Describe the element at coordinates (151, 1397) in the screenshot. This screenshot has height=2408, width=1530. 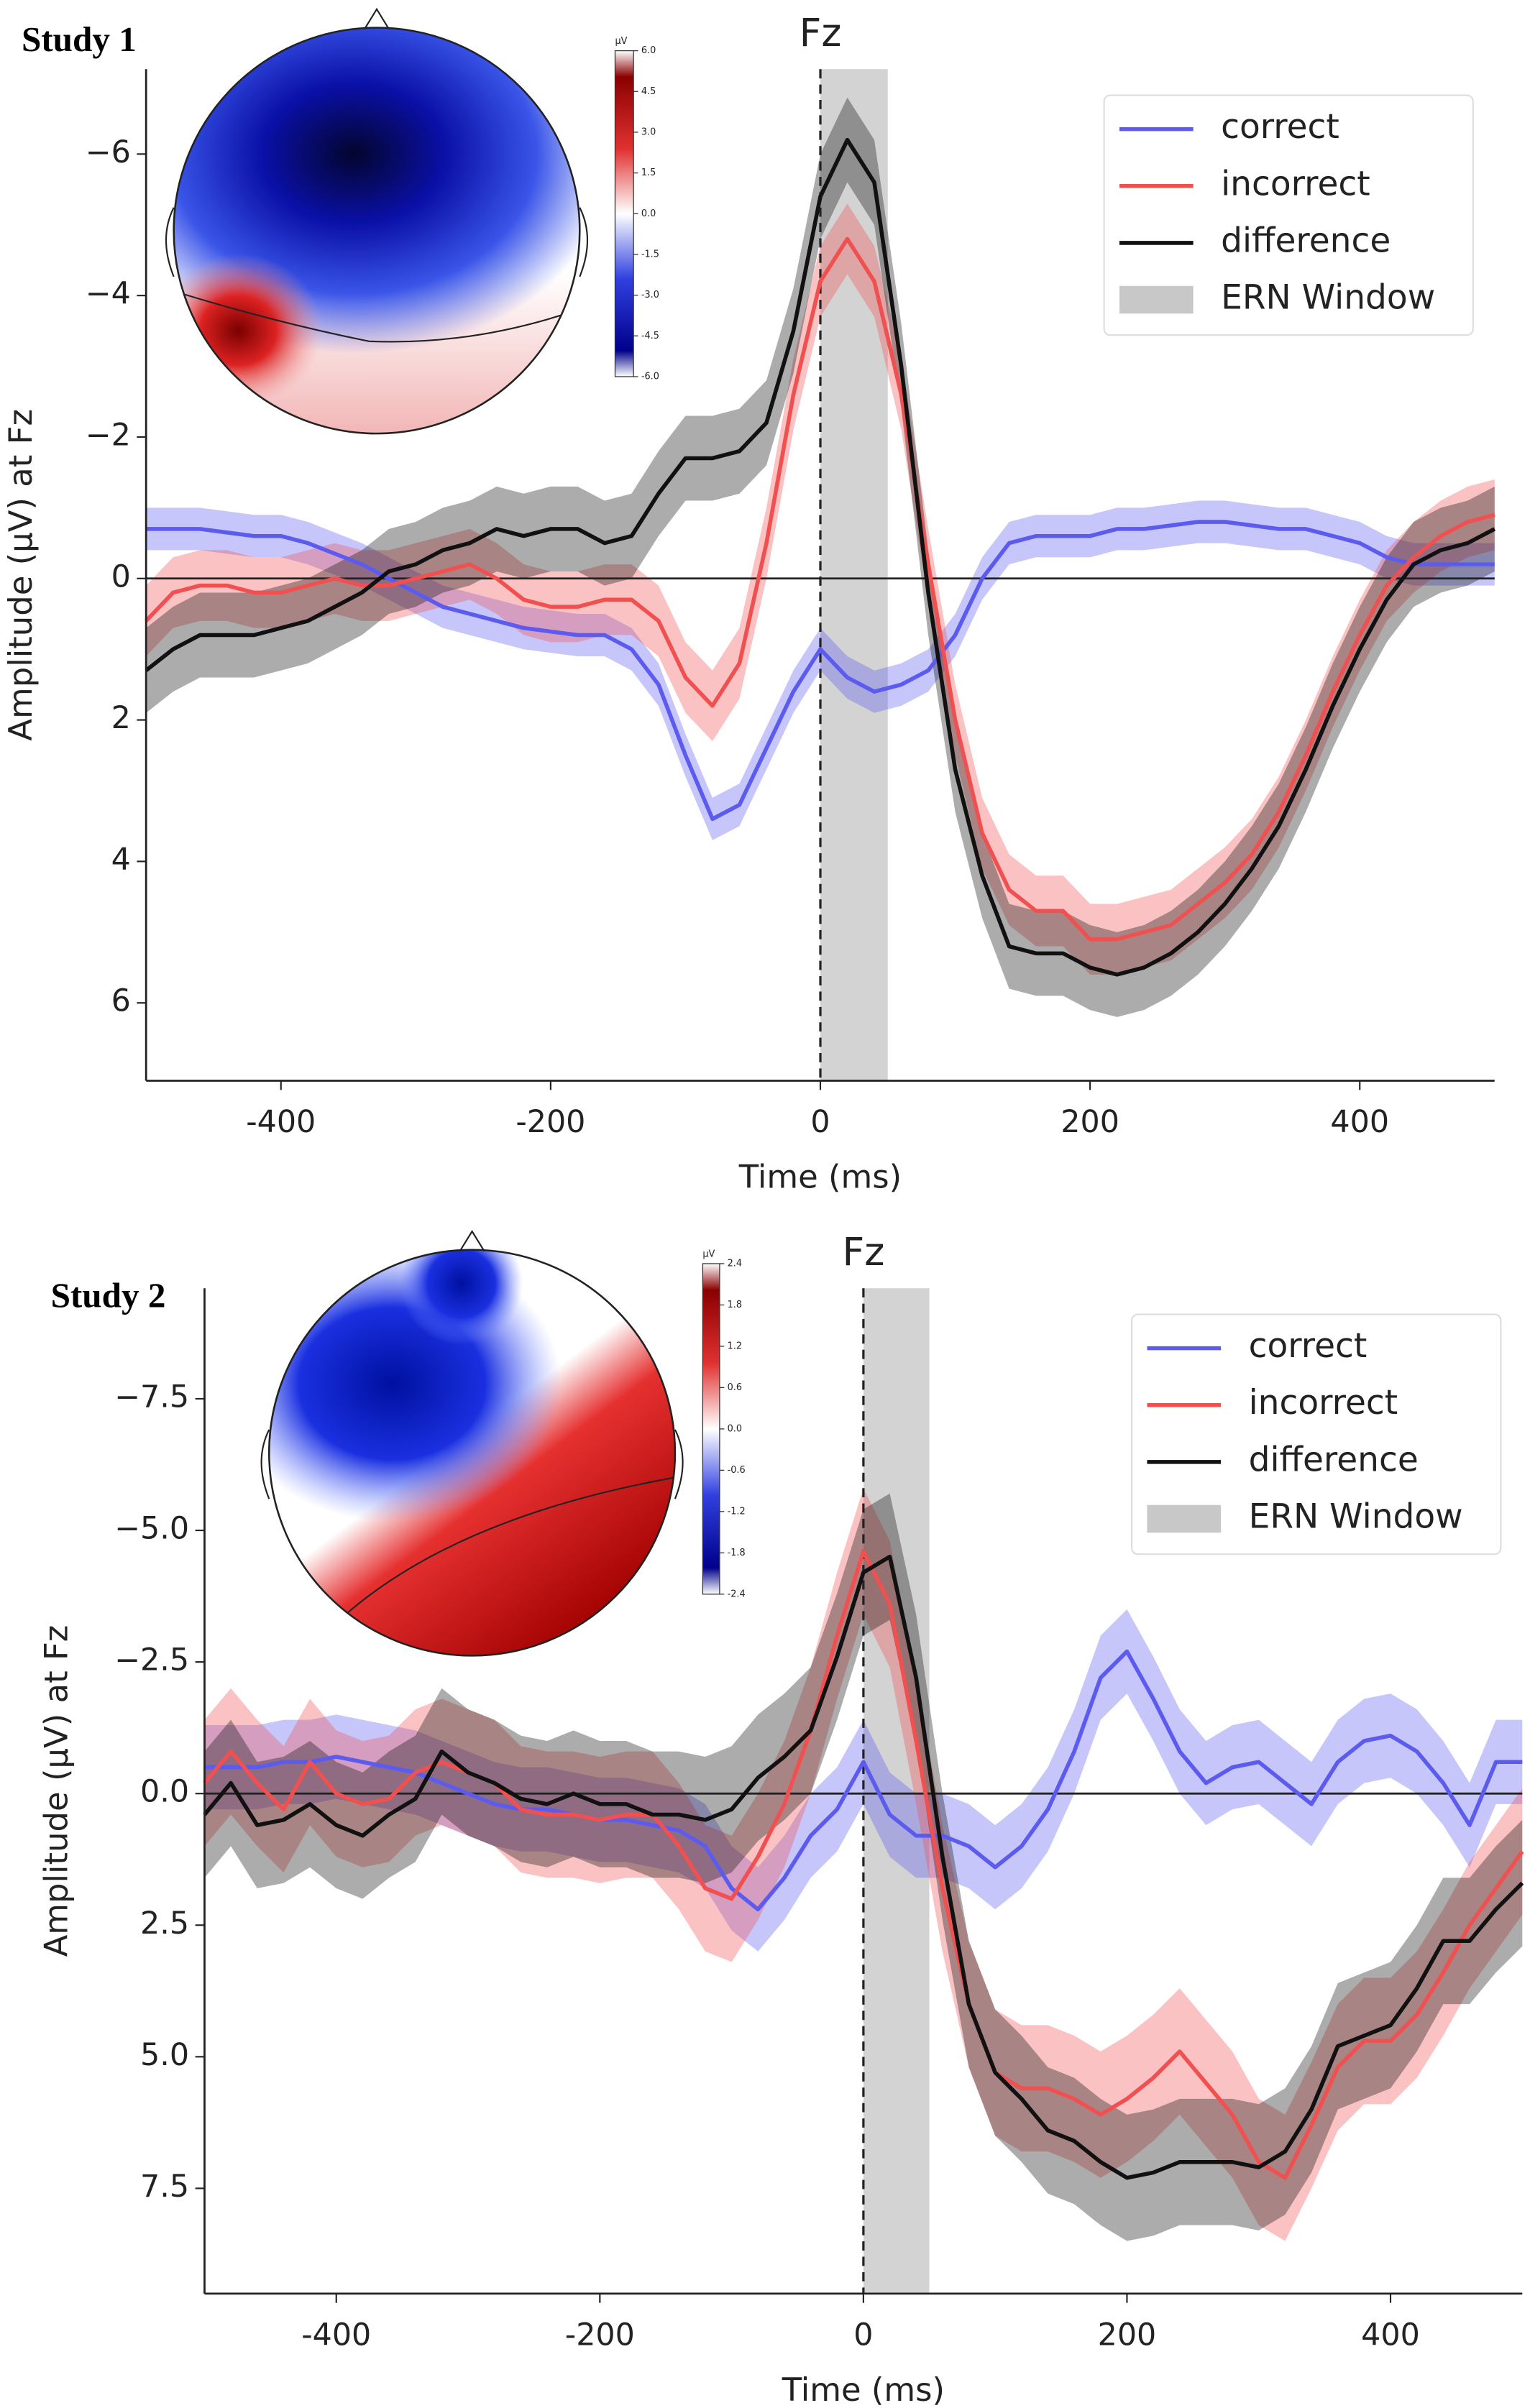
I see `y-tick-label: −7.5` at that location.